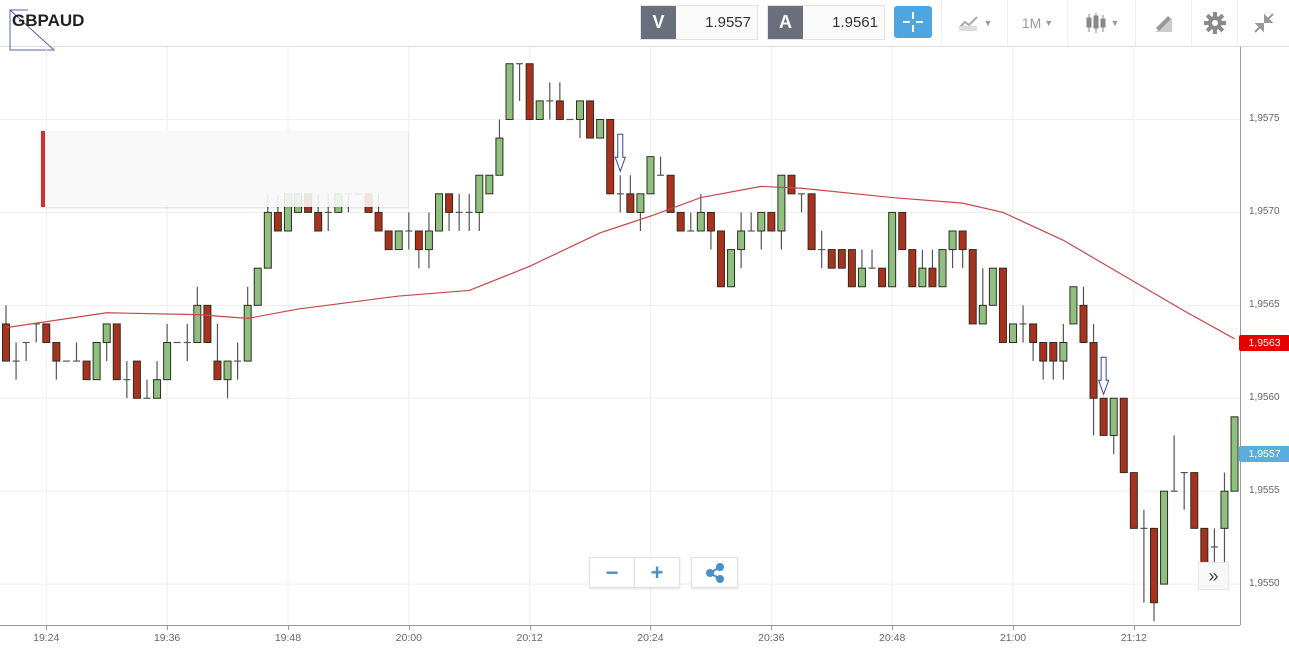 Image resolution: width=1289 pixels, height=654 pixels. I want to click on buy-value: 1.9561, so click(855, 22).